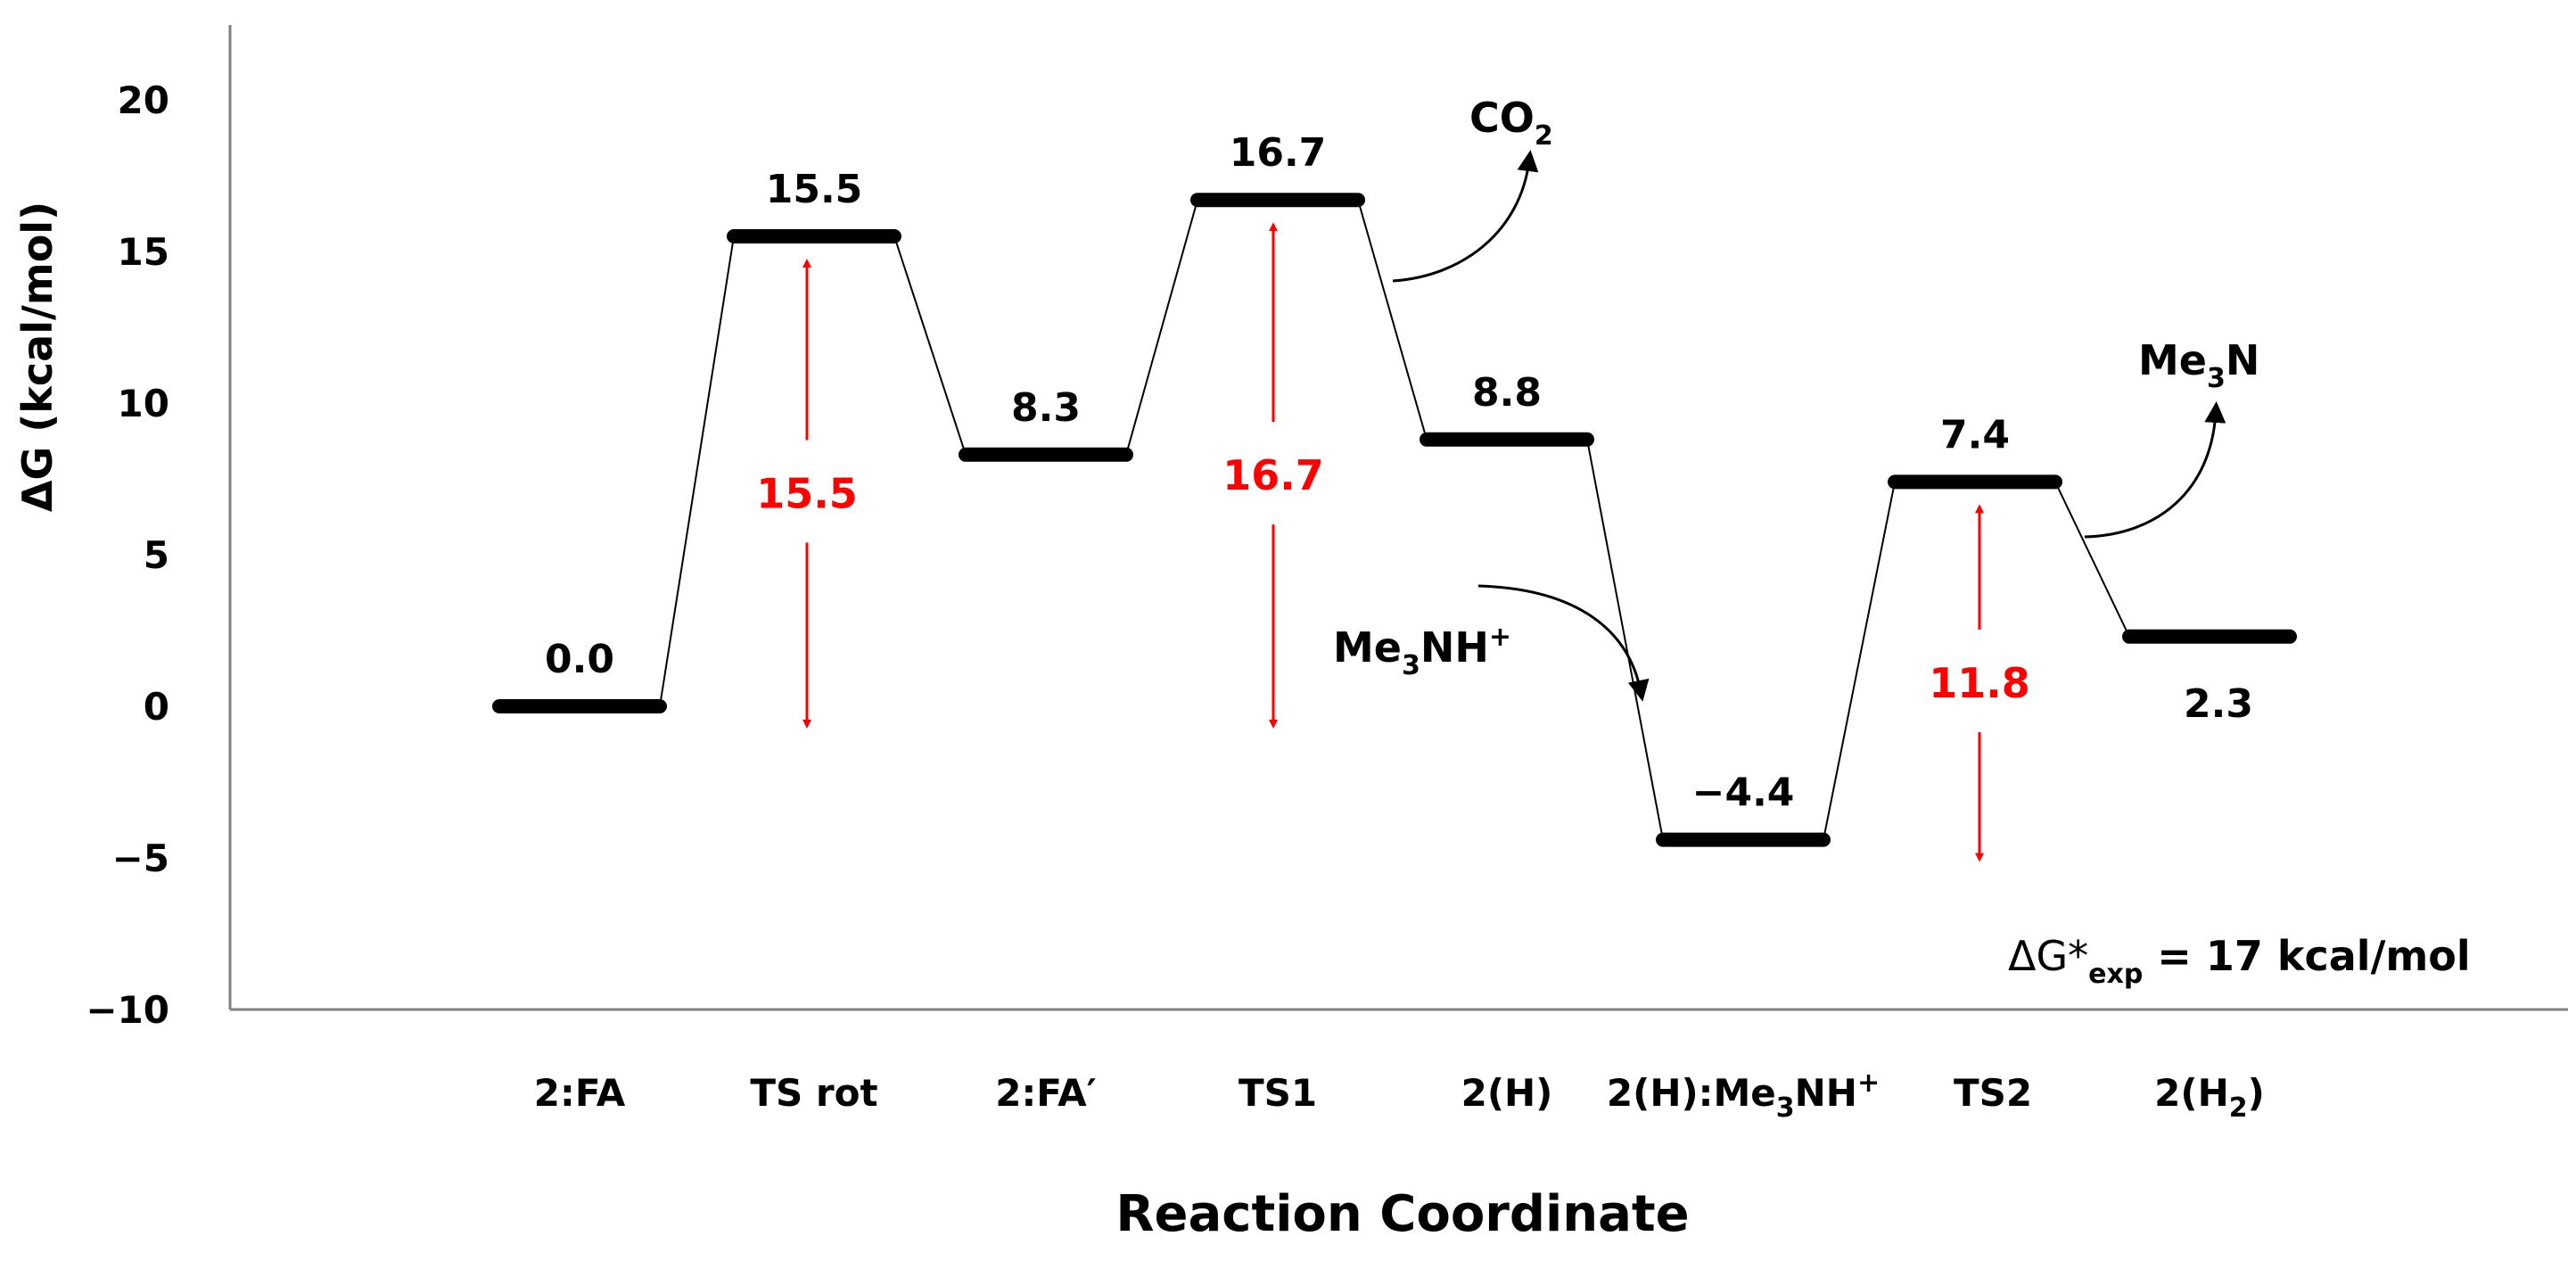 Image resolution: width=2576 pixels, height=1261 pixels. Describe the element at coordinates (2171, 437) in the screenshot. I see `species-me3n: Me3N` at that location.